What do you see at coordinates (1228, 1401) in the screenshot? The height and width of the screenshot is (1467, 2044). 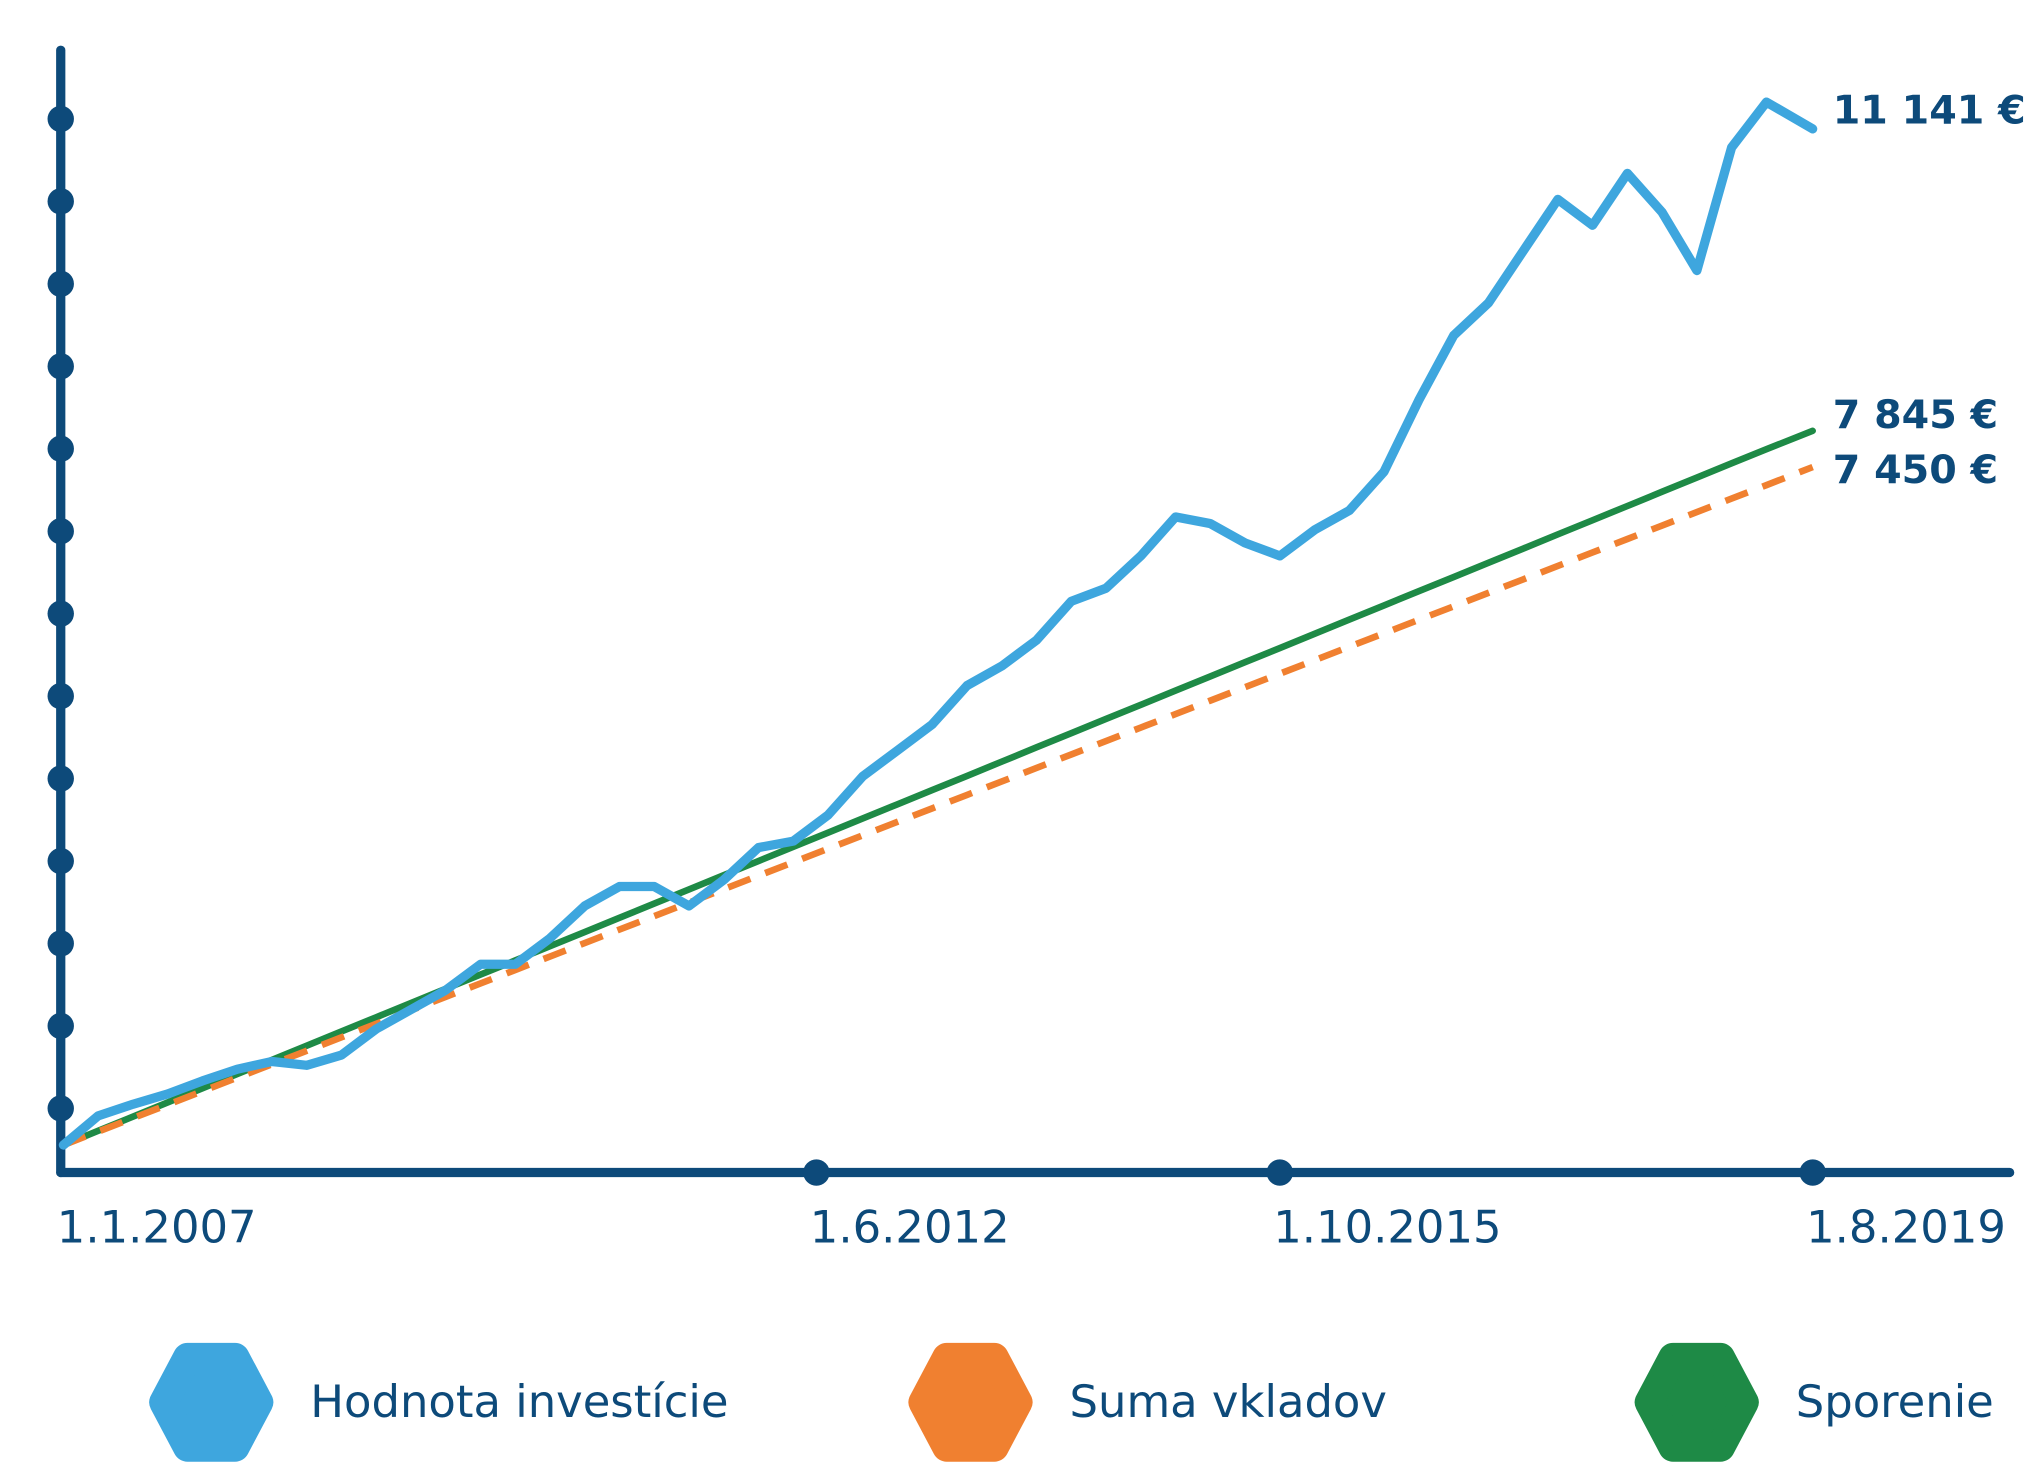 I see `legend-label: Suma vkladov` at bounding box center [1228, 1401].